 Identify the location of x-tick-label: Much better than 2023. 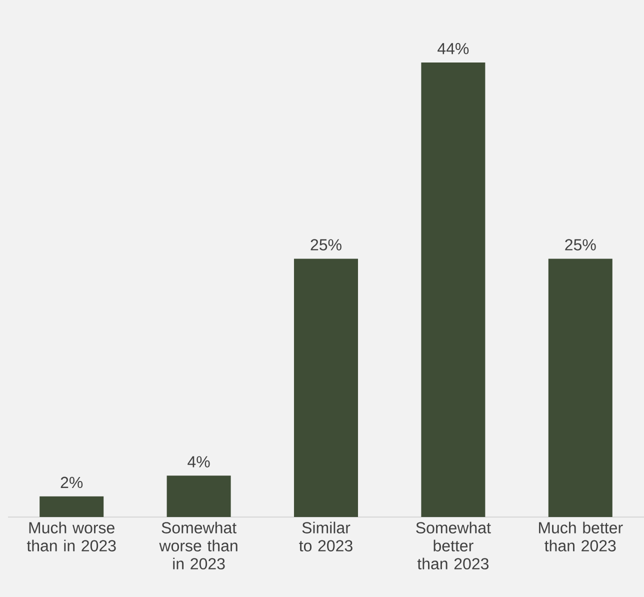
(581, 537).